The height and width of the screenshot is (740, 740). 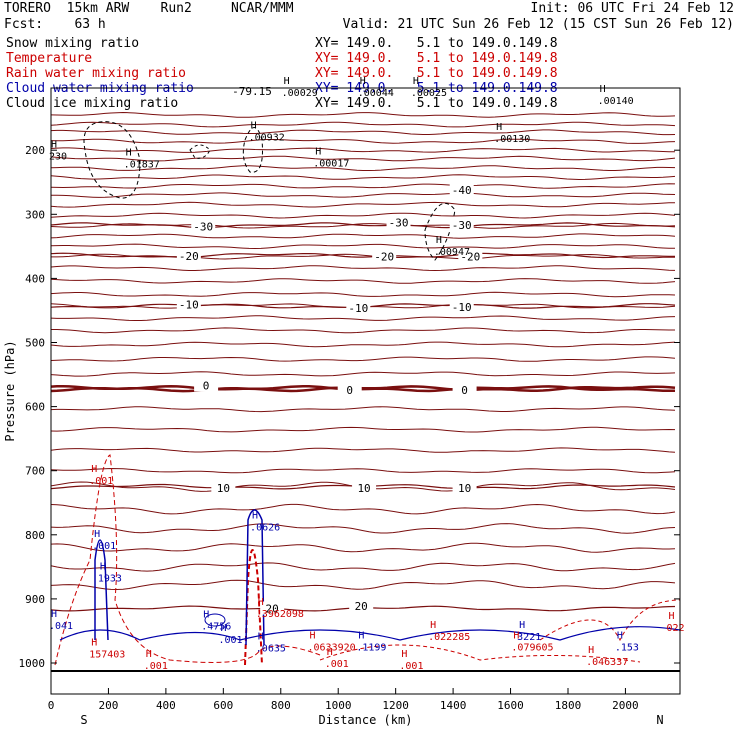 I want to click on x-tick-label: 1600, so click(x=510, y=705).